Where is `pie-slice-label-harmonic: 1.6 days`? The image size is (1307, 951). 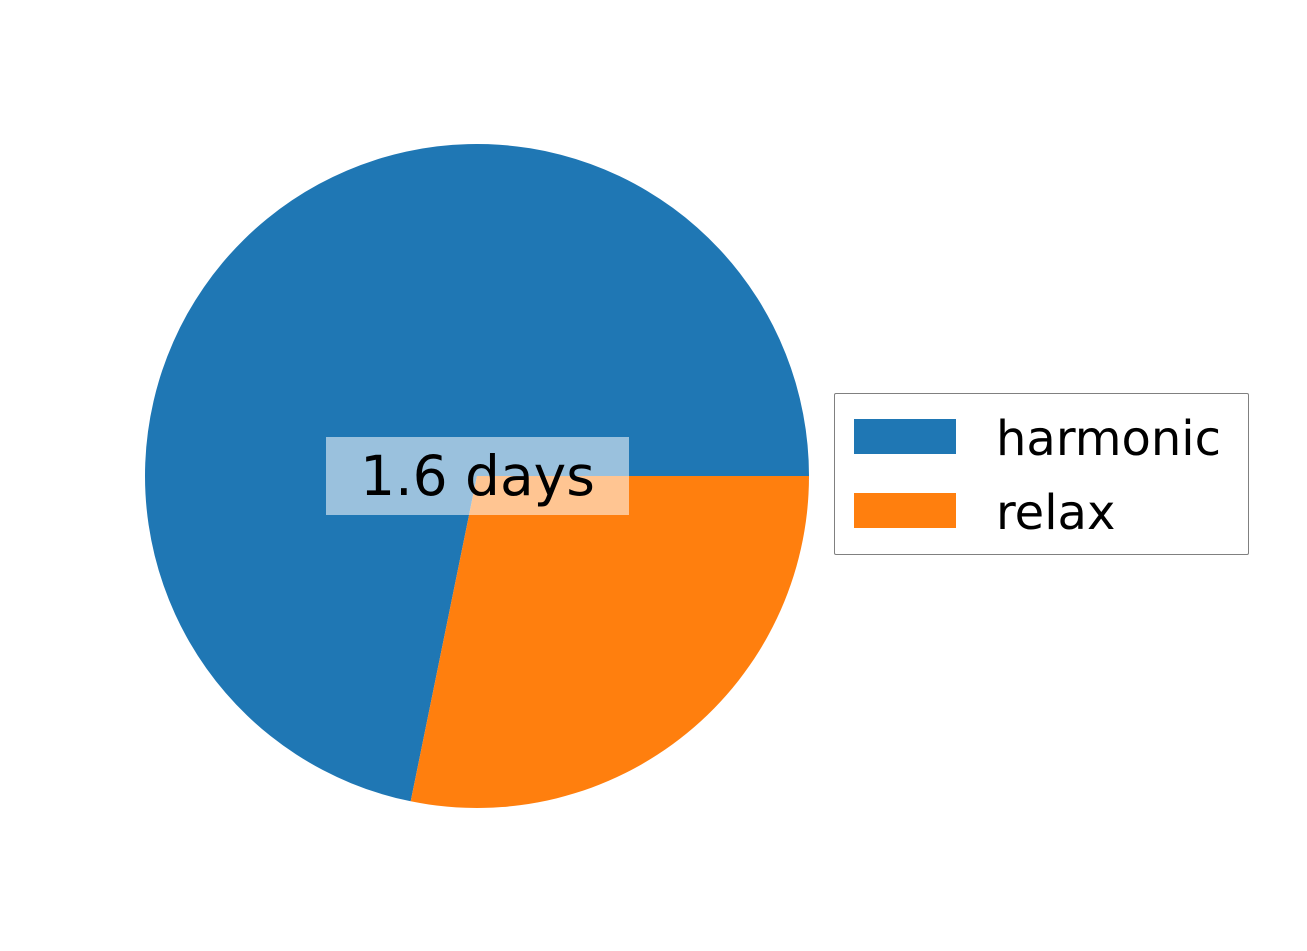 pie-slice-label-harmonic: 1.6 days is located at coordinates (477, 476).